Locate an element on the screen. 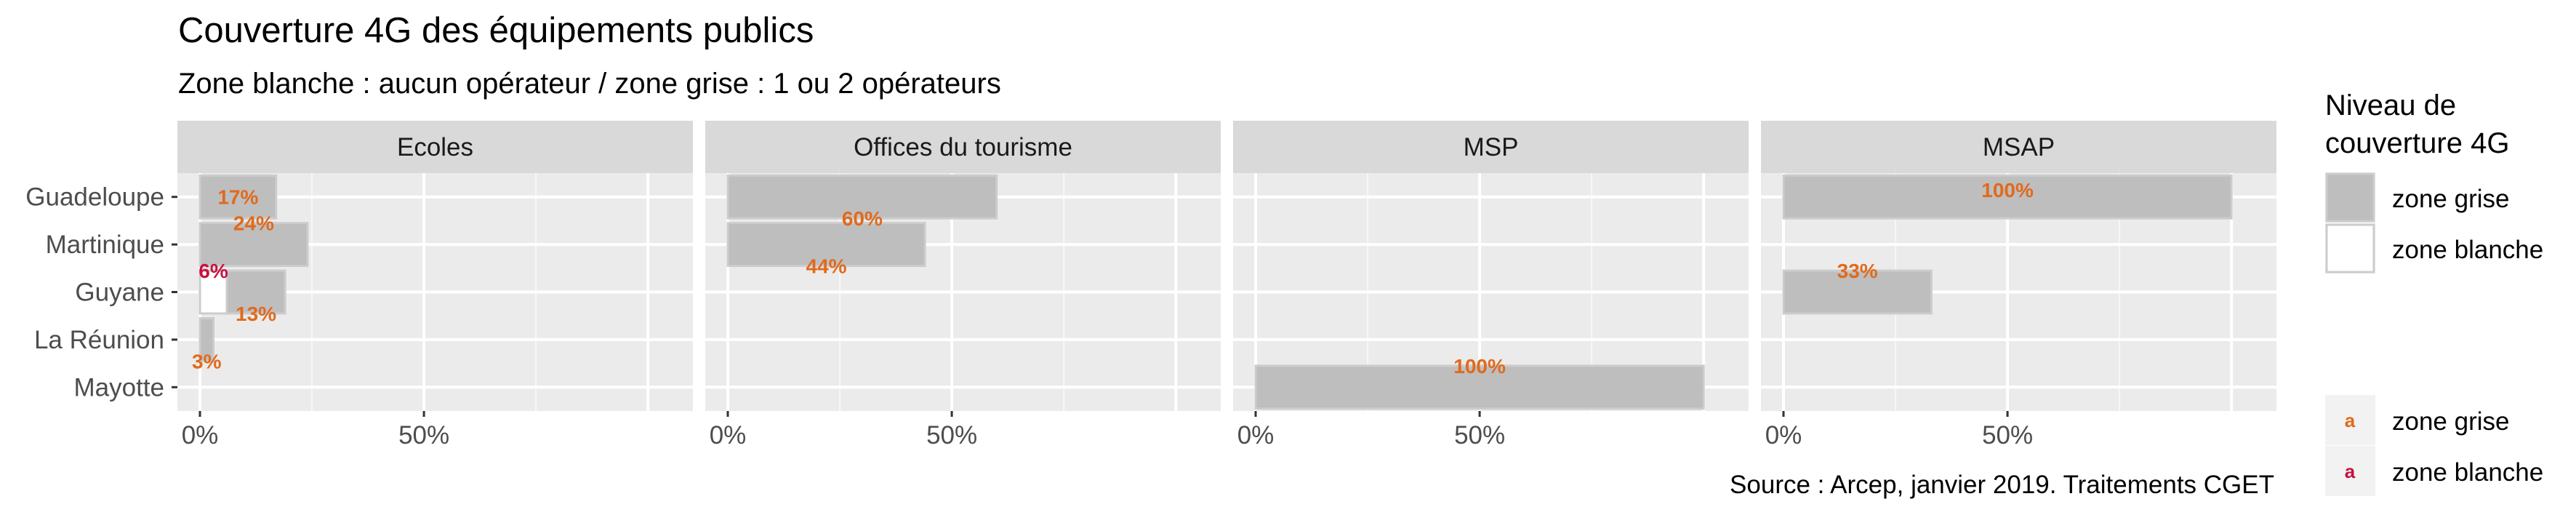 This screenshot has width=2576, height=515. panel-offices-du-tourisme: Offices du tourisme 60% 44% 0% 50% is located at coordinates (963, 286).